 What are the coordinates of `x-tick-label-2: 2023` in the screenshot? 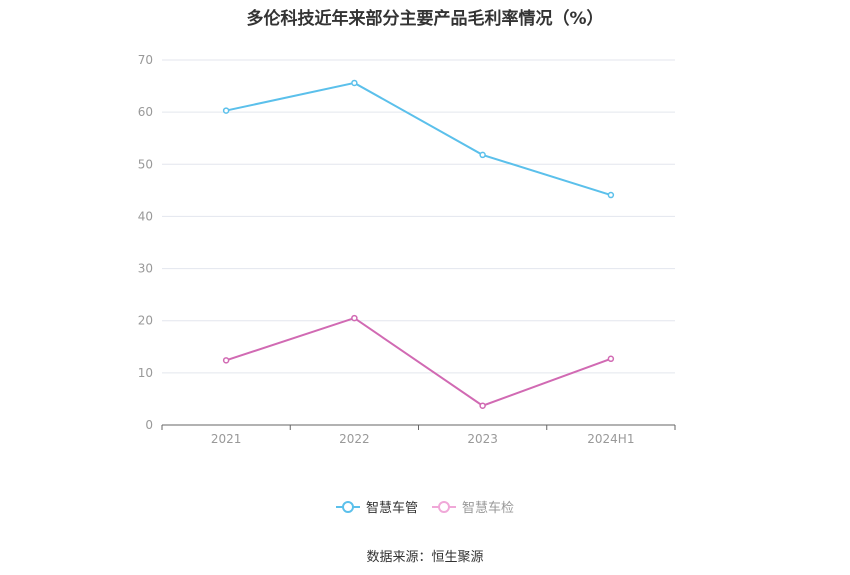 It's located at (482, 439).